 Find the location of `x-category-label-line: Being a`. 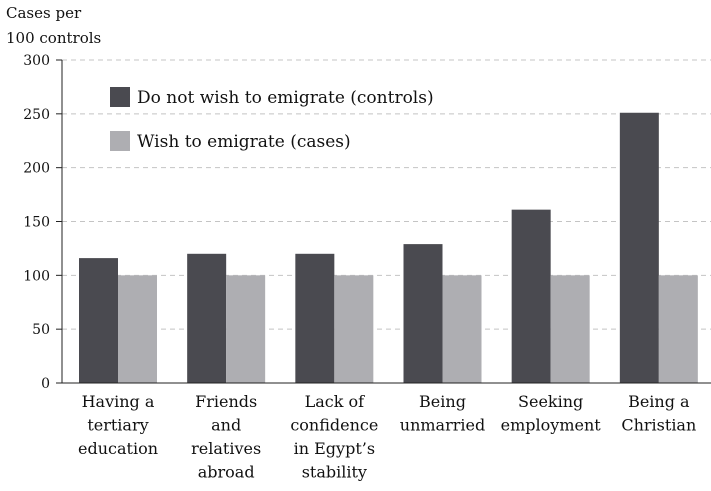

x-category-label-line: Being a is located at coordinates (659, 401).